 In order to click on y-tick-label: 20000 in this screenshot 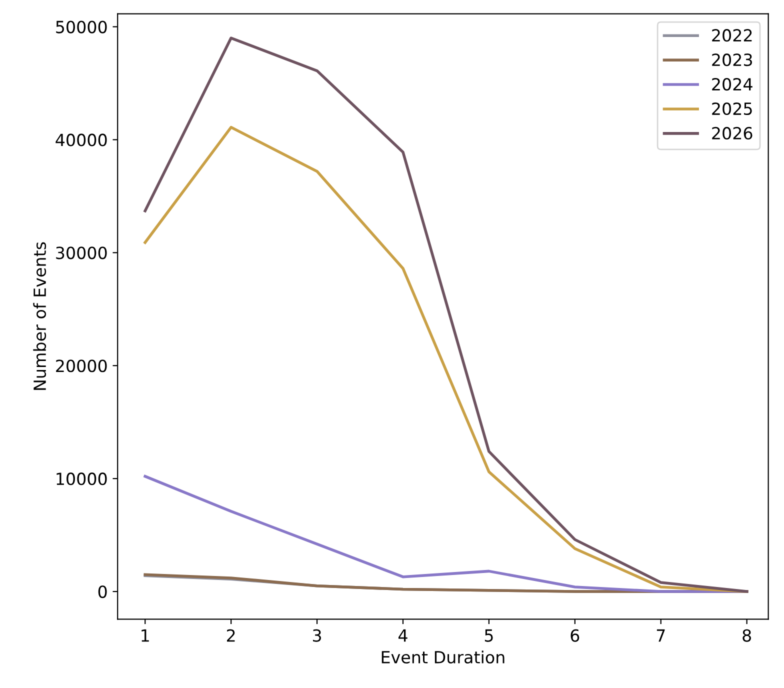, I will do `click(81, 366)`.